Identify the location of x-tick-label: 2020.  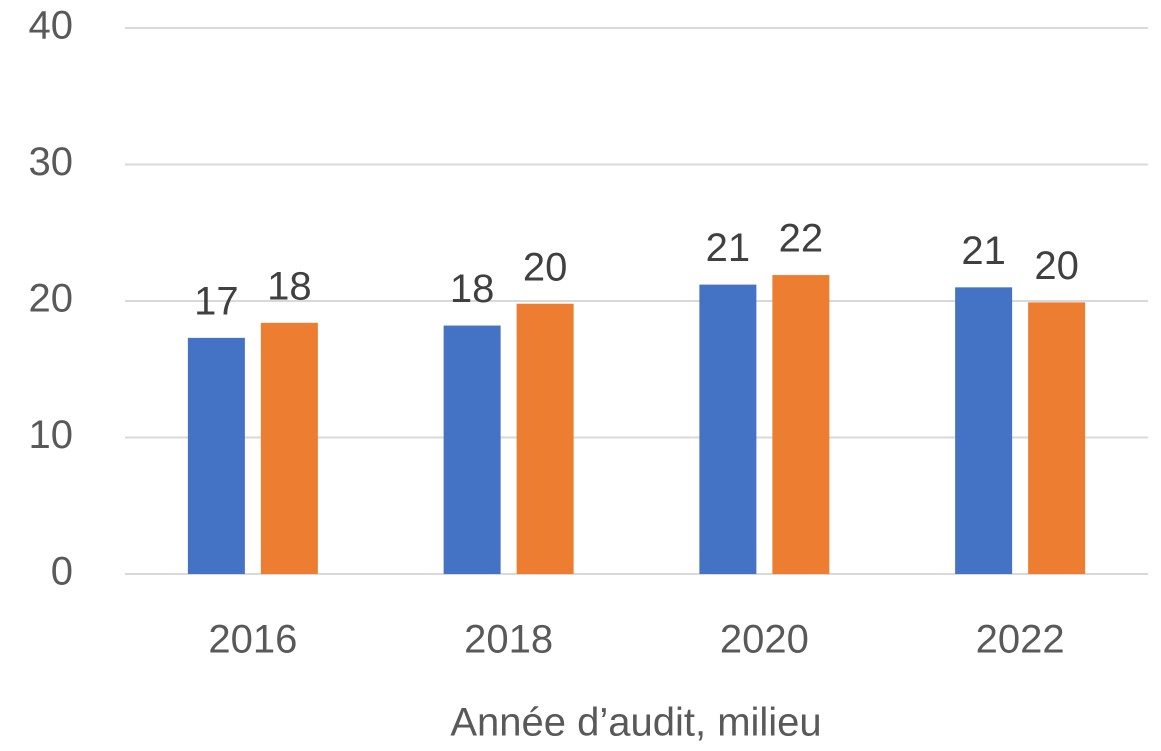
(764, 640).